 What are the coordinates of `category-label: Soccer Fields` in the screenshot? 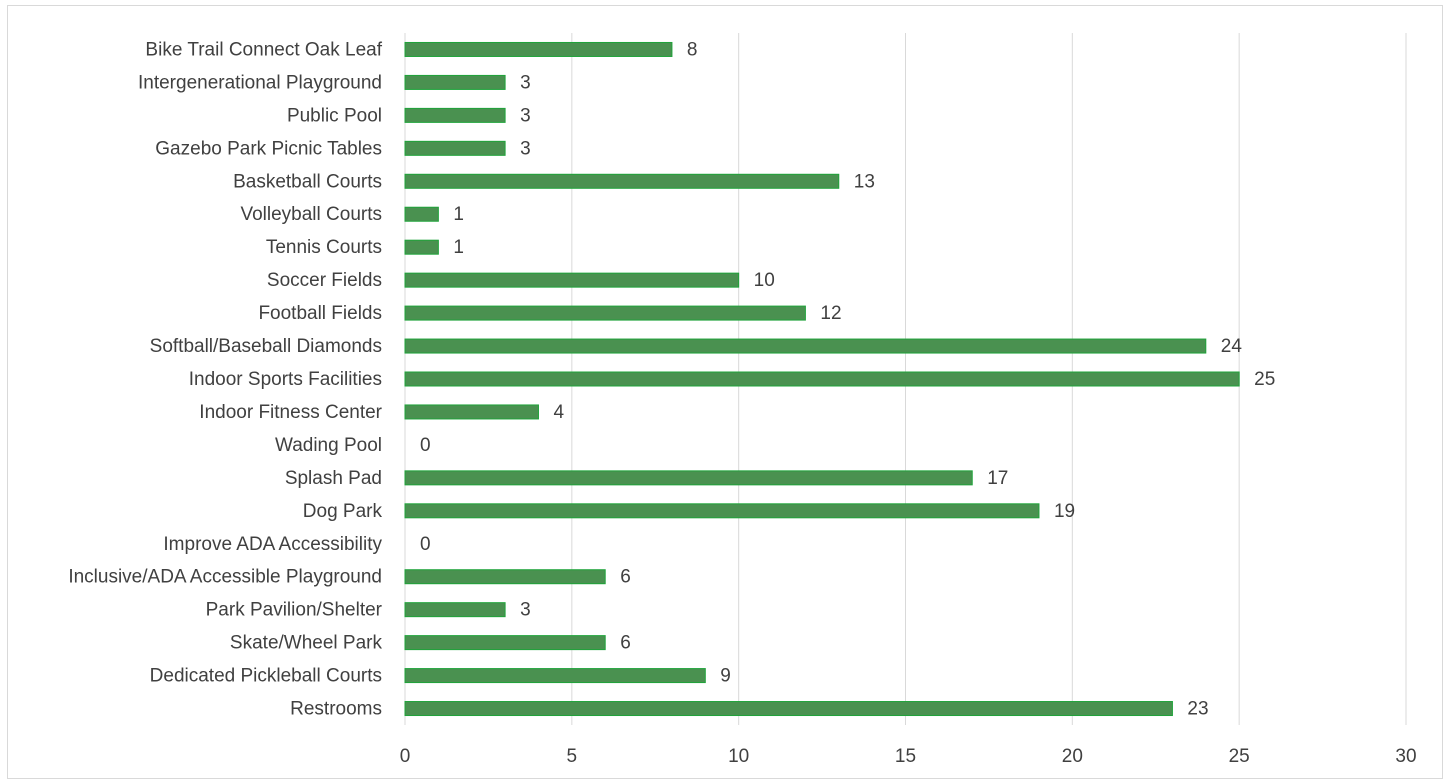 It's located at (324, 280).